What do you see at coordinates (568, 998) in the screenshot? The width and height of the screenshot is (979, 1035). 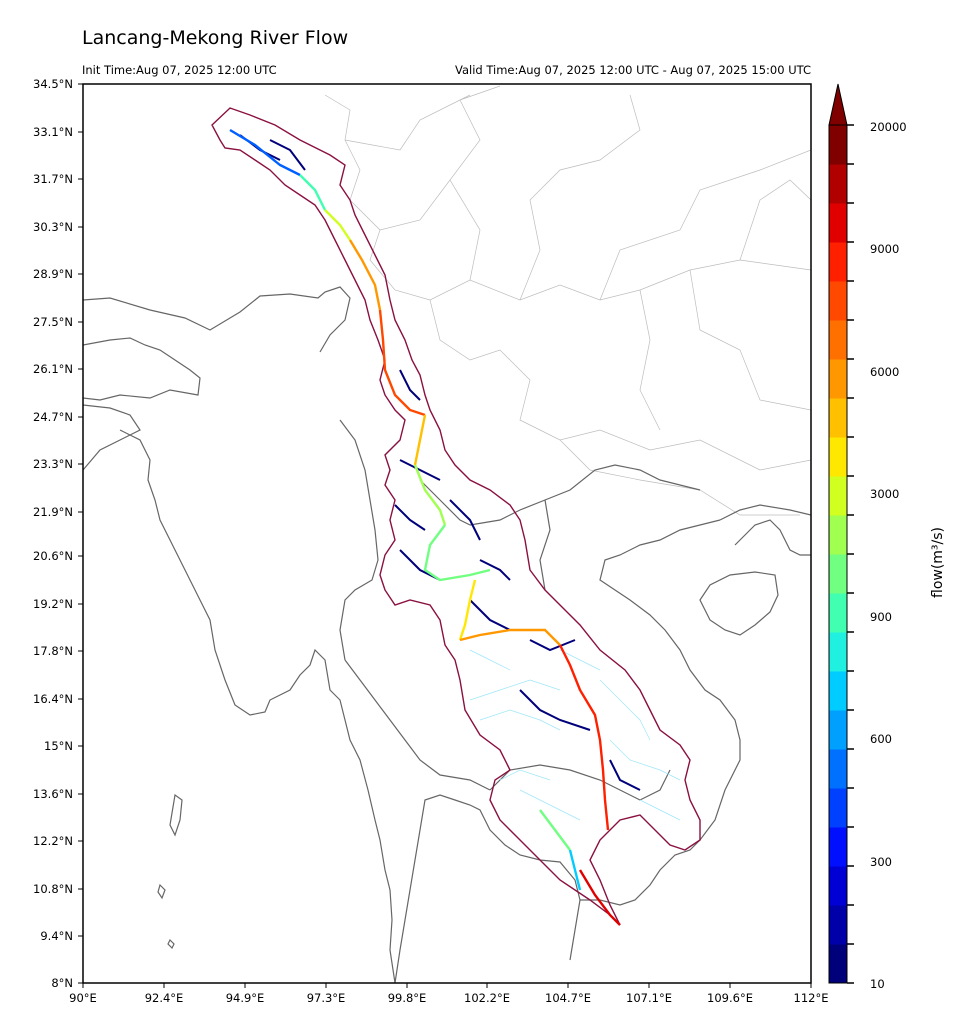 I see `lon-label: 104.7°E` at bounding box center [568, 998].